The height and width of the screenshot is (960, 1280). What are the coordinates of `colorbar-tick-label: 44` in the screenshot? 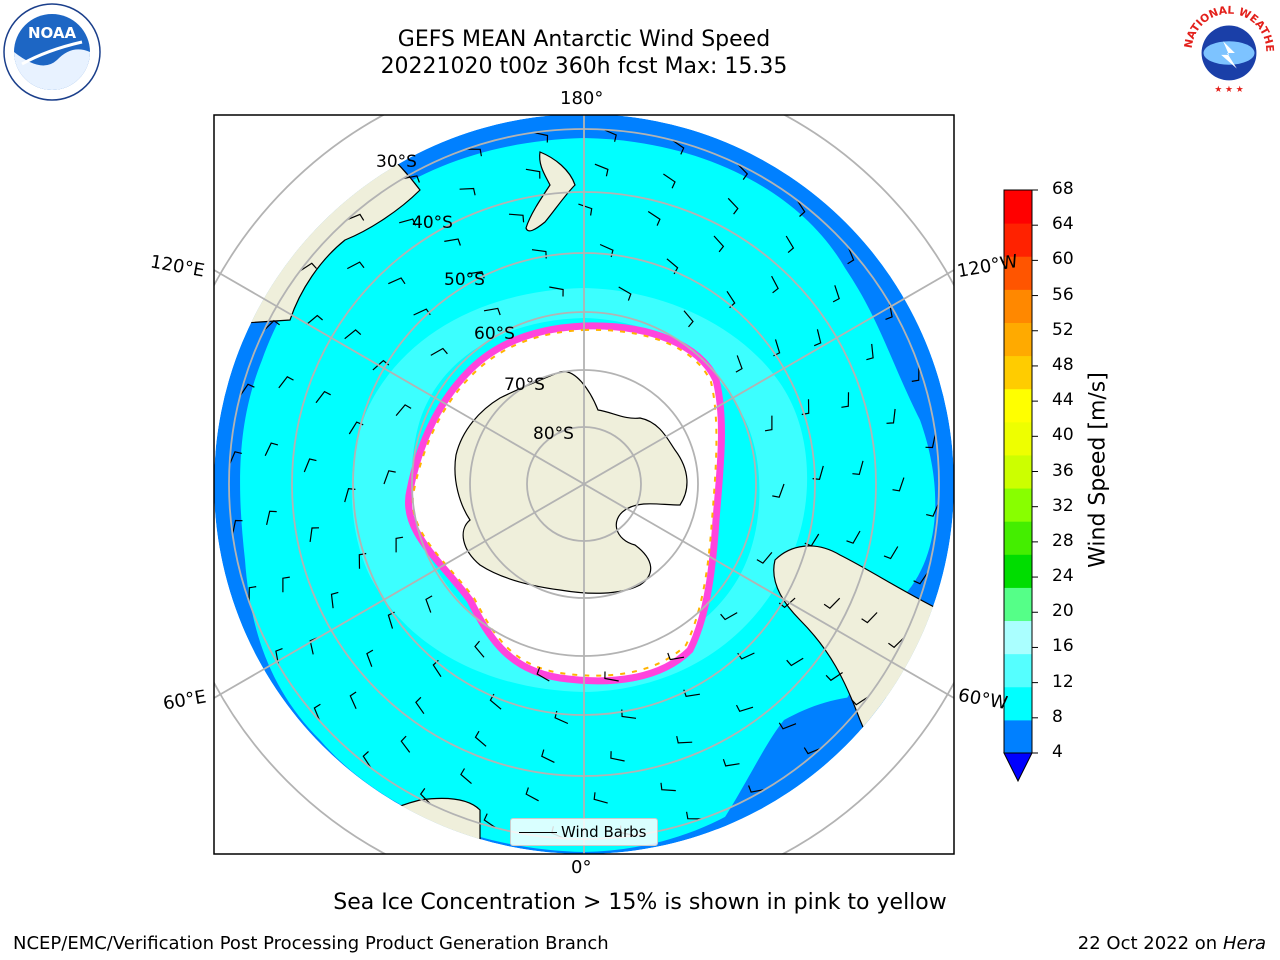 It's located at (1063, 400).